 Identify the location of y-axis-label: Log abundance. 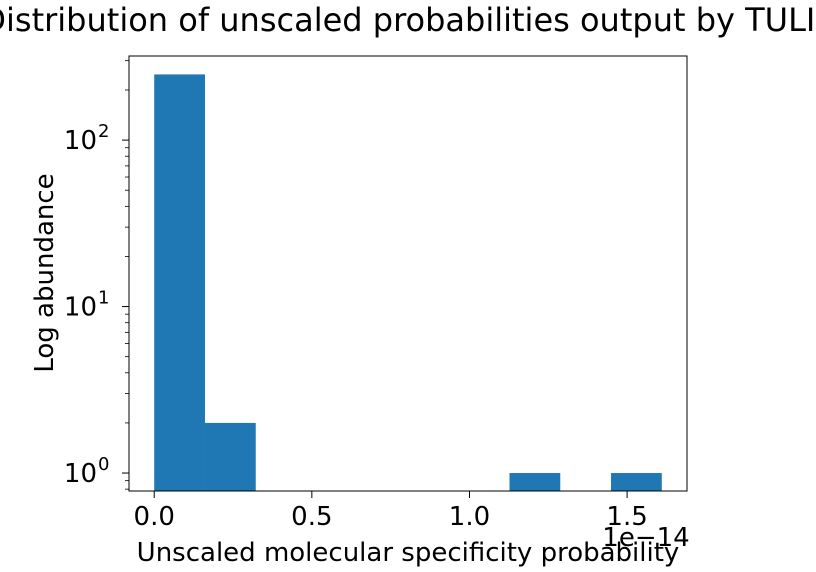
(45, 272).